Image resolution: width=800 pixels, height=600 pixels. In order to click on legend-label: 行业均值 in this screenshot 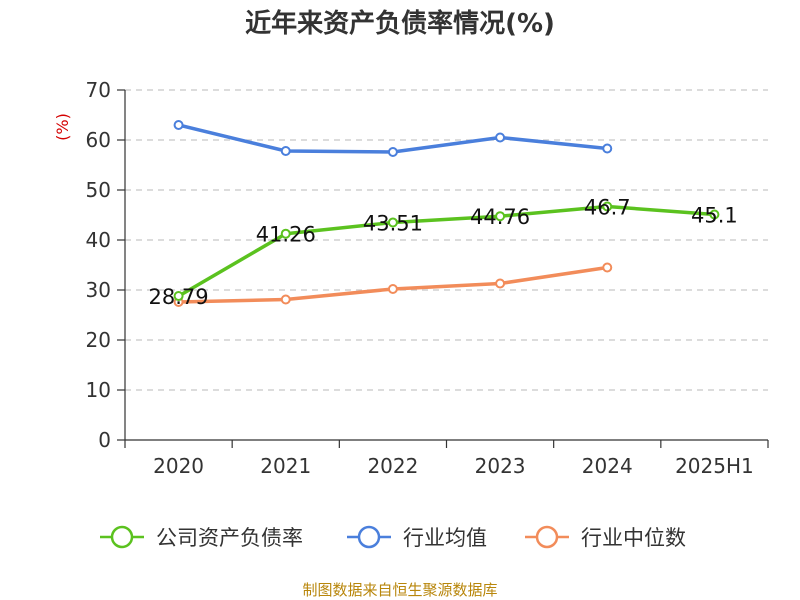, I will do `click(445, 538)`.